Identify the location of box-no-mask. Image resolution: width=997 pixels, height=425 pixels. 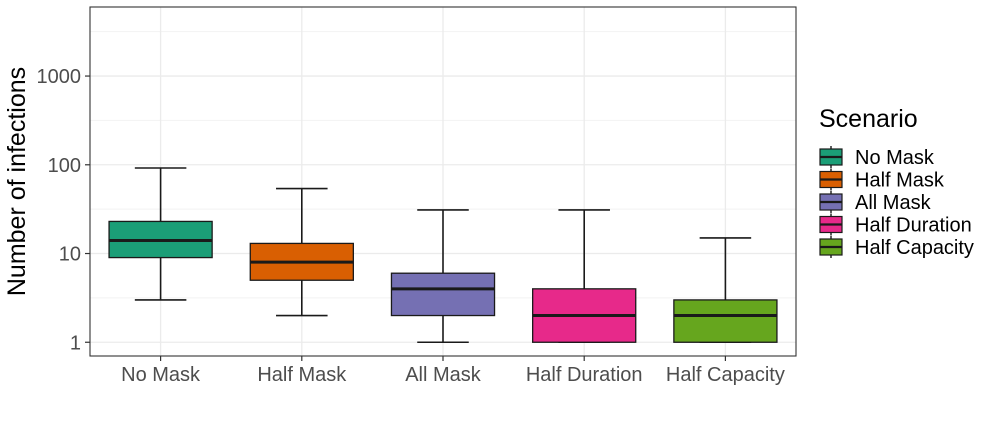
(160, 234).